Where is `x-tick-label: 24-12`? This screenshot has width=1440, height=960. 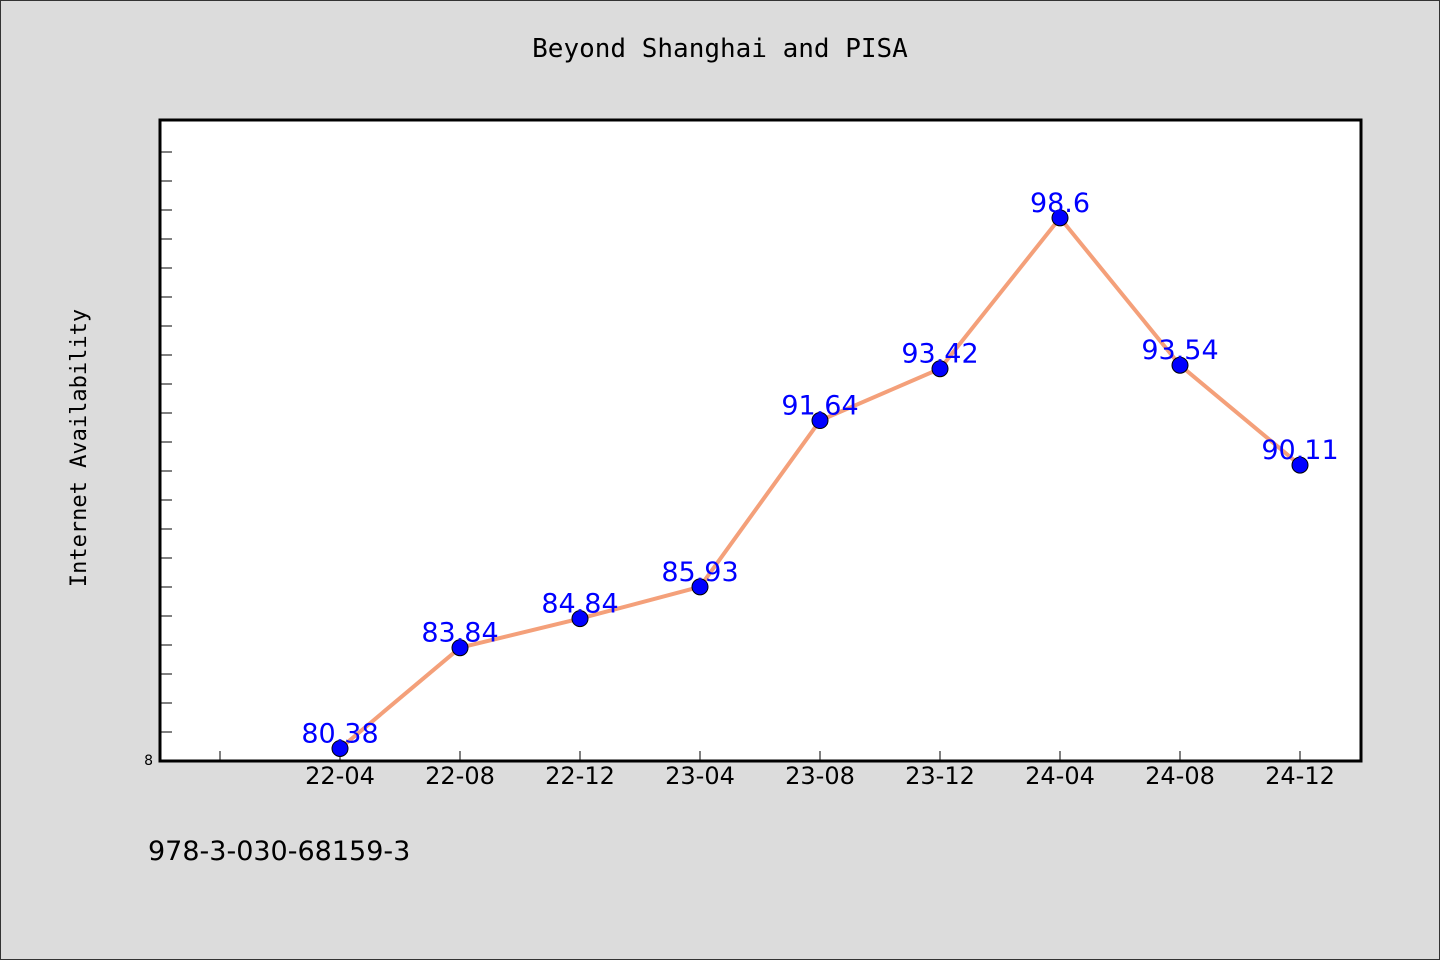 x-tick-label: 24-12 is located at coordinates (1300, 776).